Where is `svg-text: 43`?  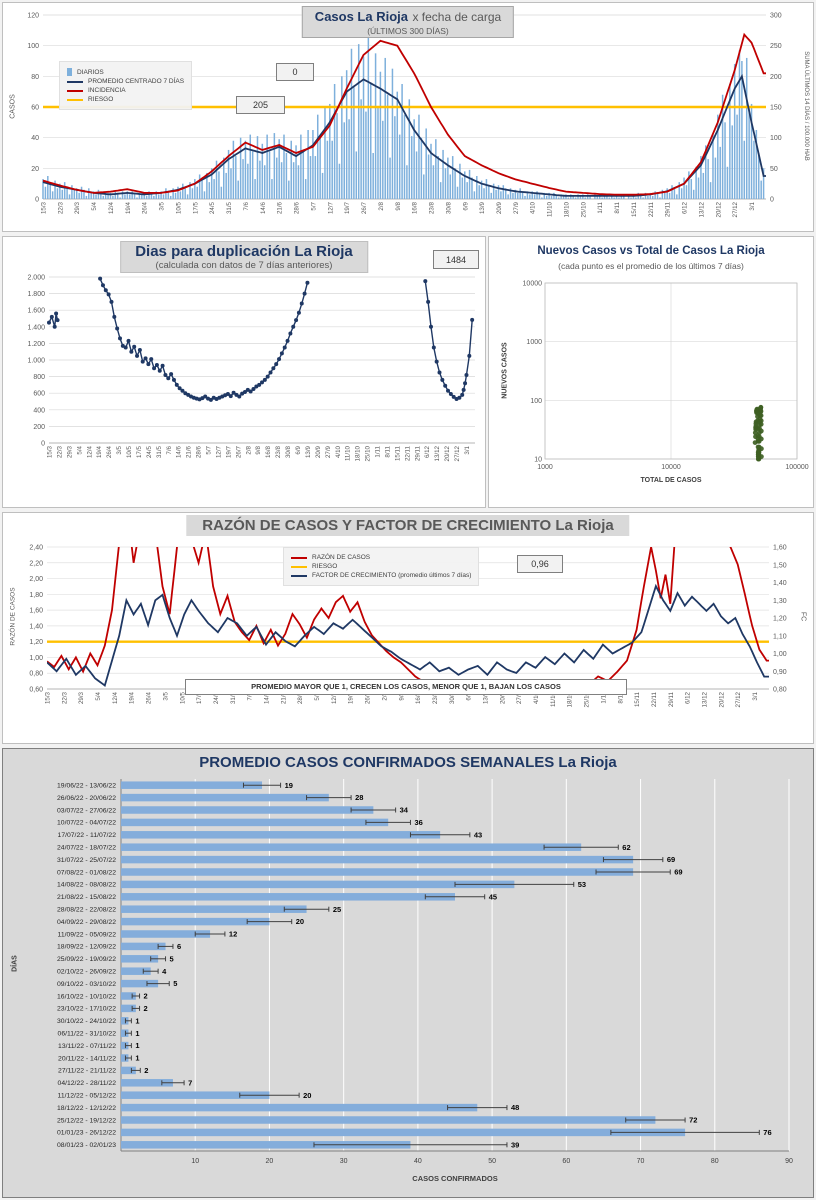
svg-text: 43 is located at coordinates (478, 834).